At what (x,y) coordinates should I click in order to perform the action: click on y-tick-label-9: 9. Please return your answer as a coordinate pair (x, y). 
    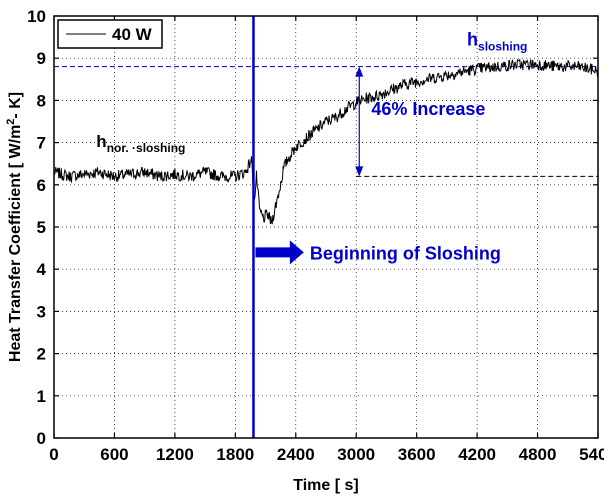
    Looking at the image, I should click on (41, 58).